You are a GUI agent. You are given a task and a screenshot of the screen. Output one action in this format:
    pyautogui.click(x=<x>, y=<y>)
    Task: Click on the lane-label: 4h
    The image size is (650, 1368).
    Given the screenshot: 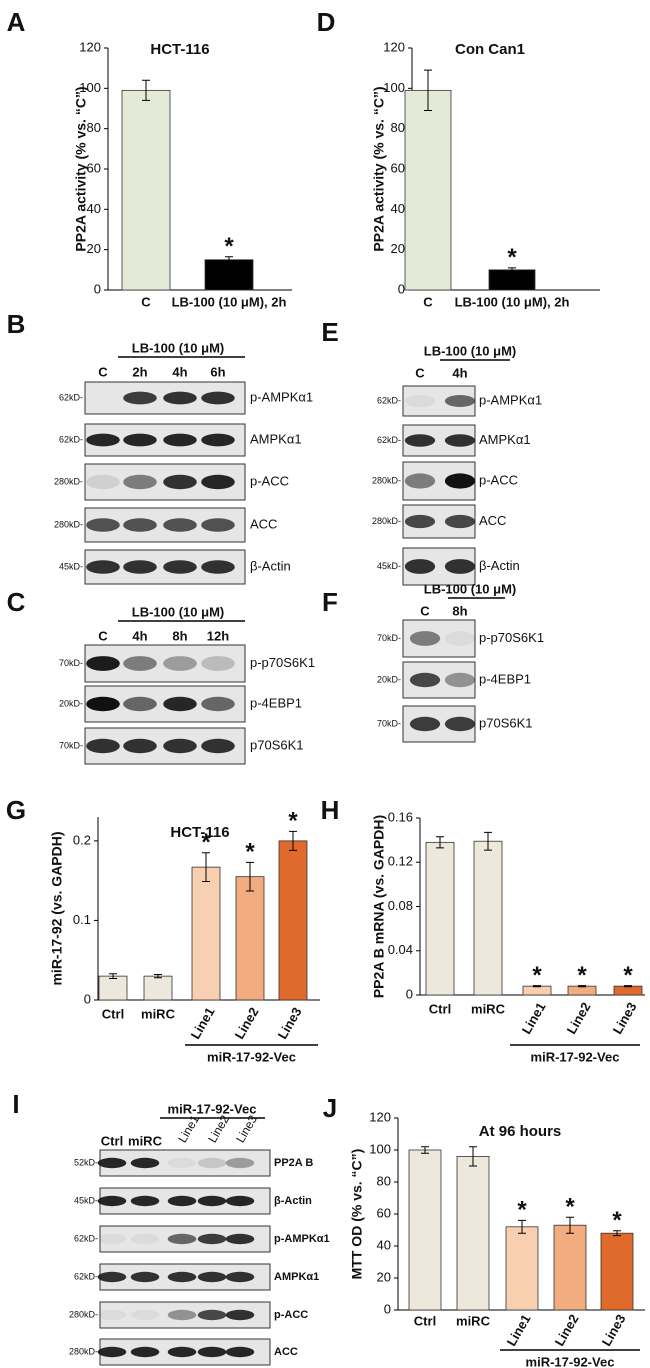 What is the action you would take?
    pyautogui.click(x=459, y=372)
    